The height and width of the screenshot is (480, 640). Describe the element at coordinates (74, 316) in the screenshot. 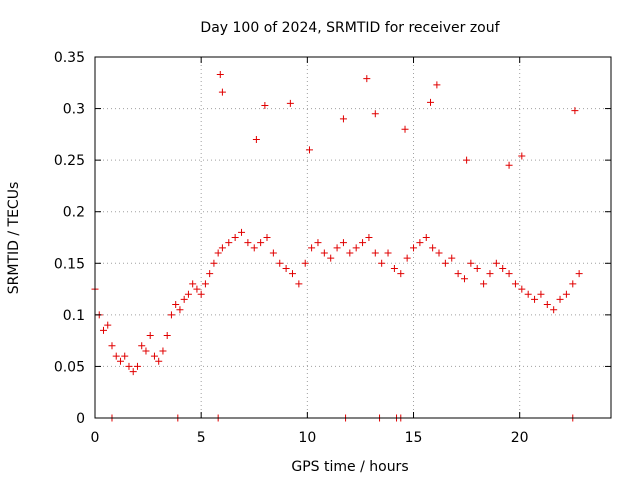

I see `y-tick-label: 0.1` at that location.